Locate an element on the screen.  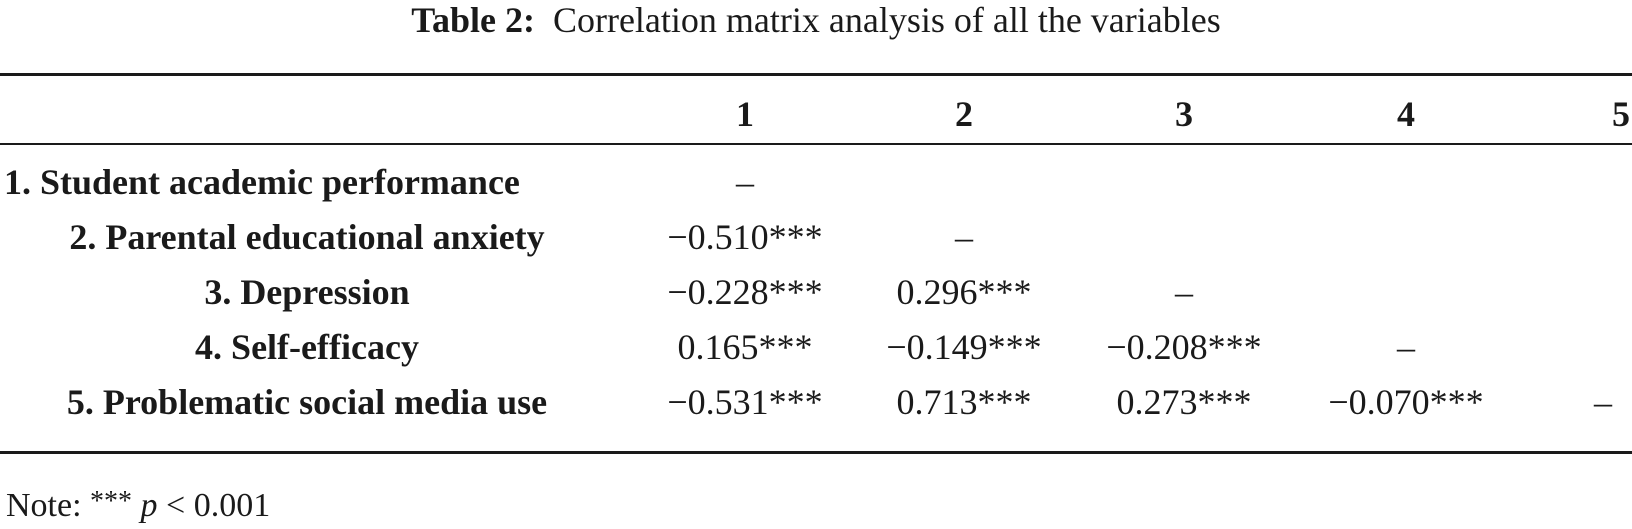
top-rule is located at coordinates (816, 74).